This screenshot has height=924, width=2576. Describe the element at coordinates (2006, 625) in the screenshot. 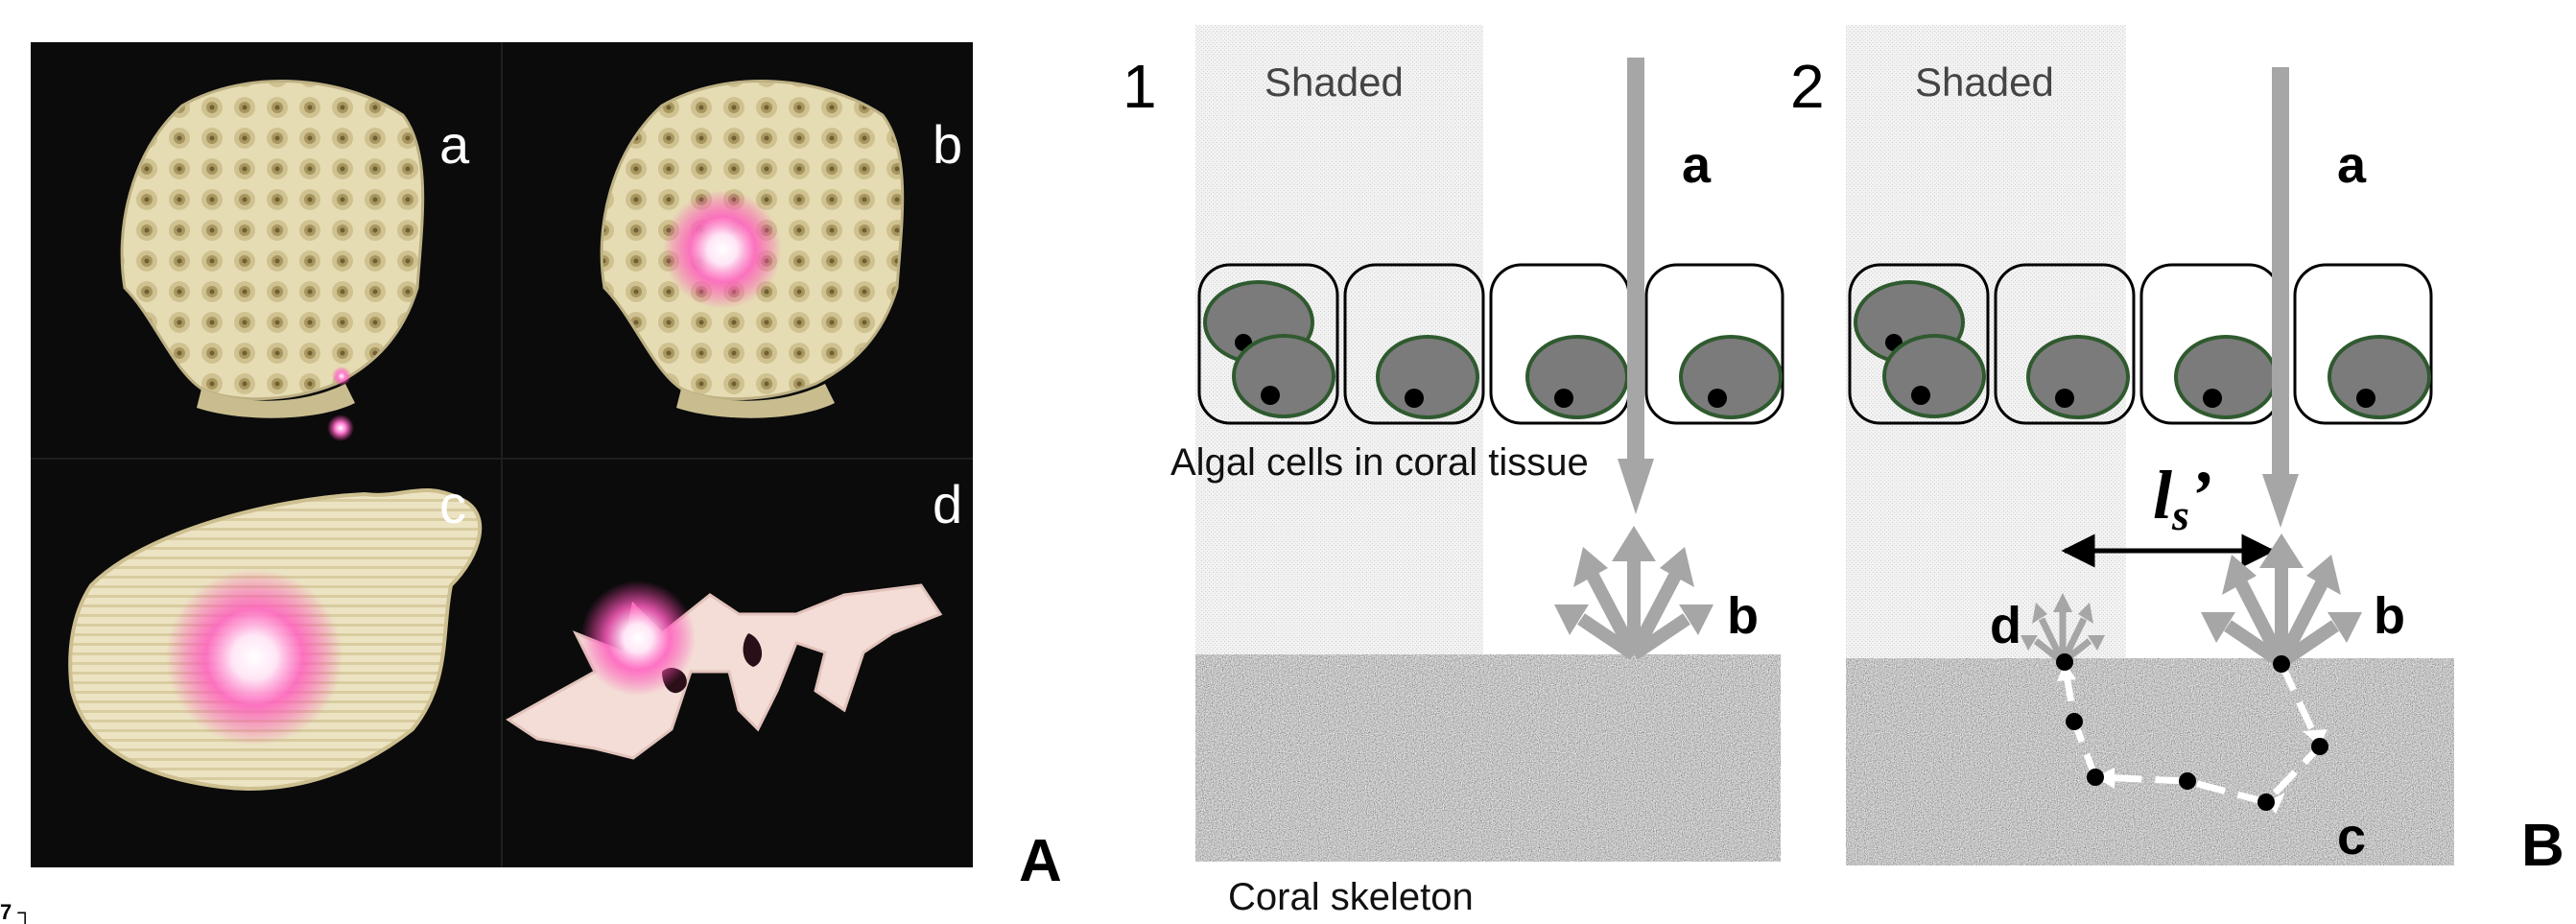

I see `label-d: d` at that location.